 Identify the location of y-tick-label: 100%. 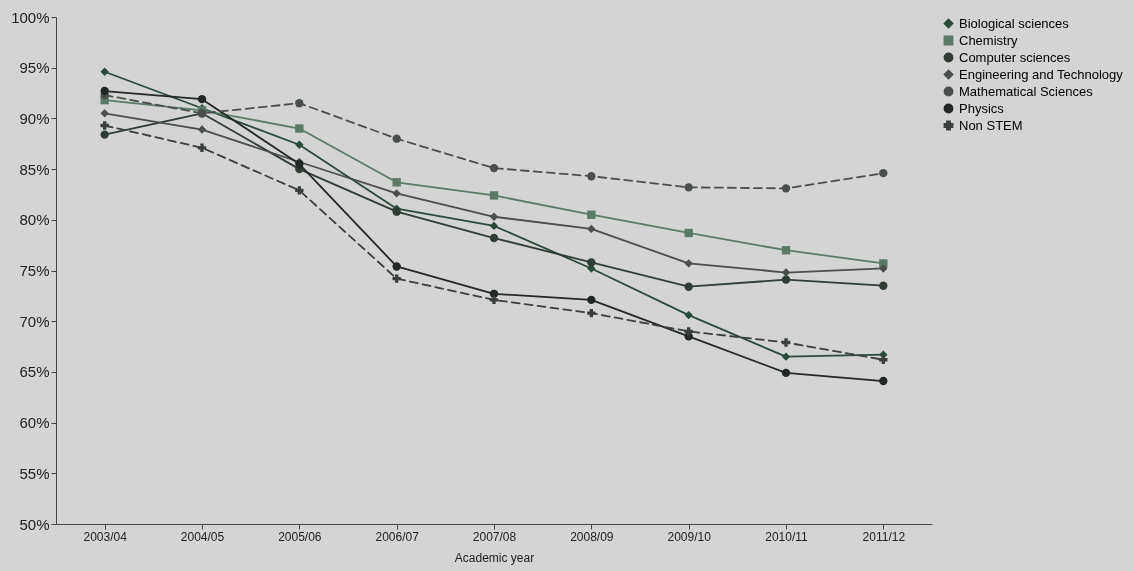
(30, 17).